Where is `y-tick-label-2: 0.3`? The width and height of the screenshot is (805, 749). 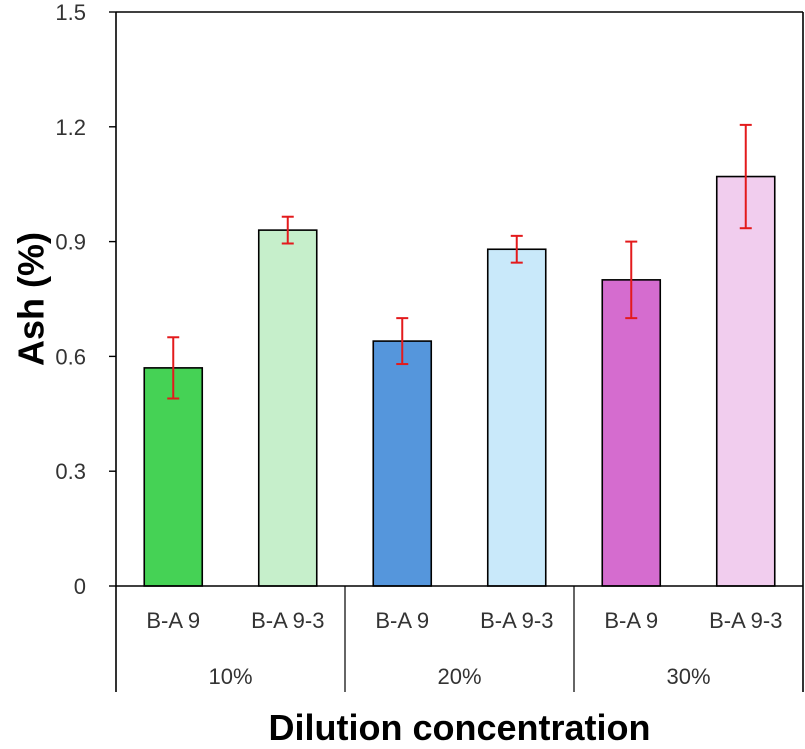 y-tick-label-2: 0.3 is located at coordinates (70, 471).